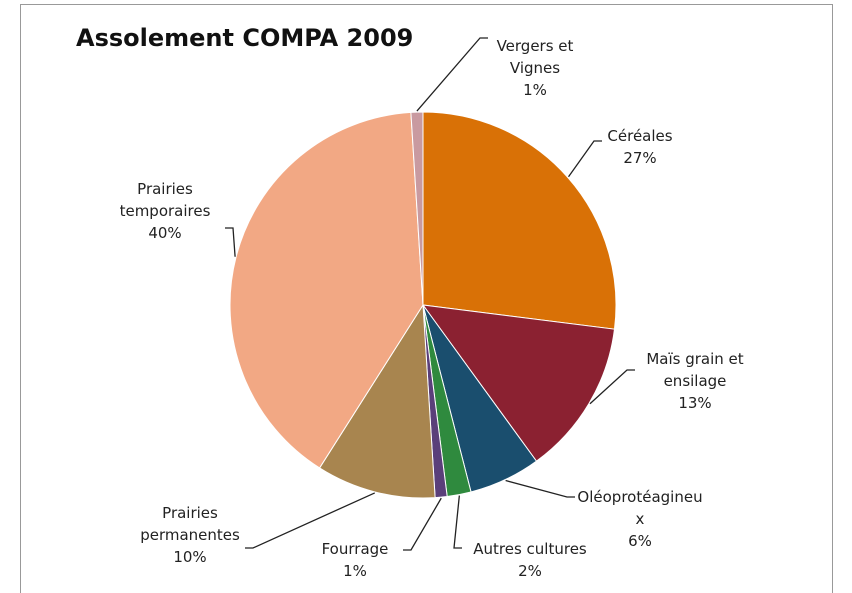 This screenshot has height=593, width=852. What do you see at coordinates (355, 549) in the screenshot?
I see `category-label: Fourrage` at bounding box center [355, 549].